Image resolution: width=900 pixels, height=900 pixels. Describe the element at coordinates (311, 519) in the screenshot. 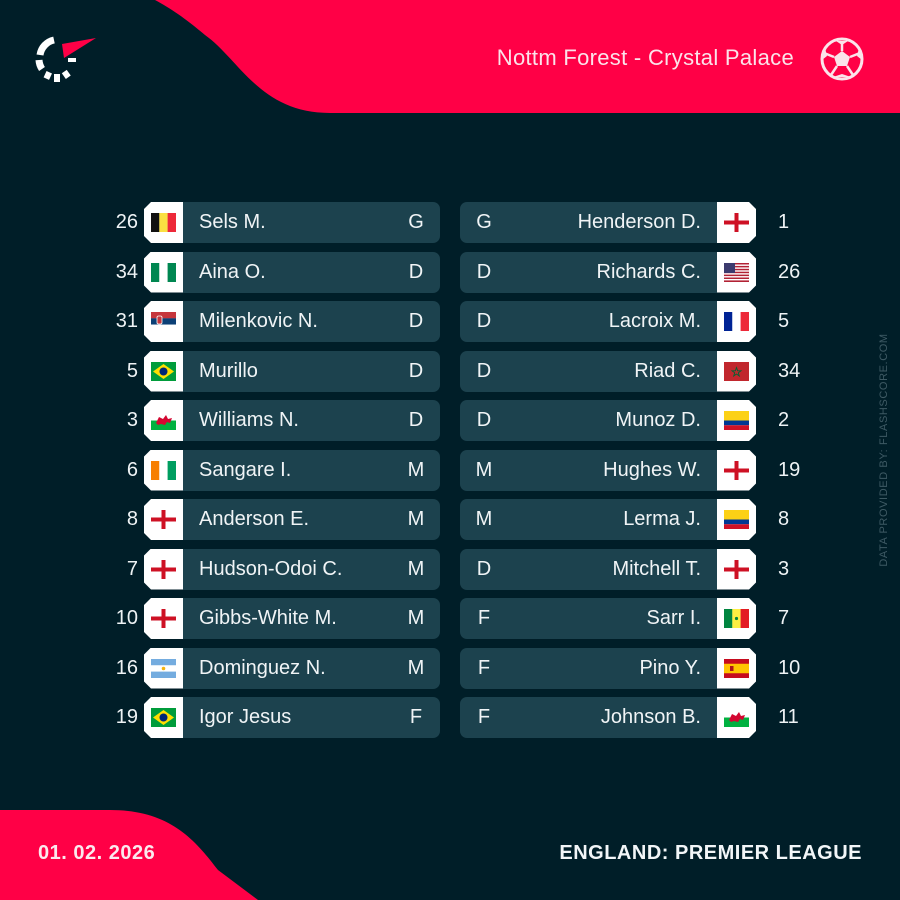

I see `player-bar: Anderson E. M` at that location.